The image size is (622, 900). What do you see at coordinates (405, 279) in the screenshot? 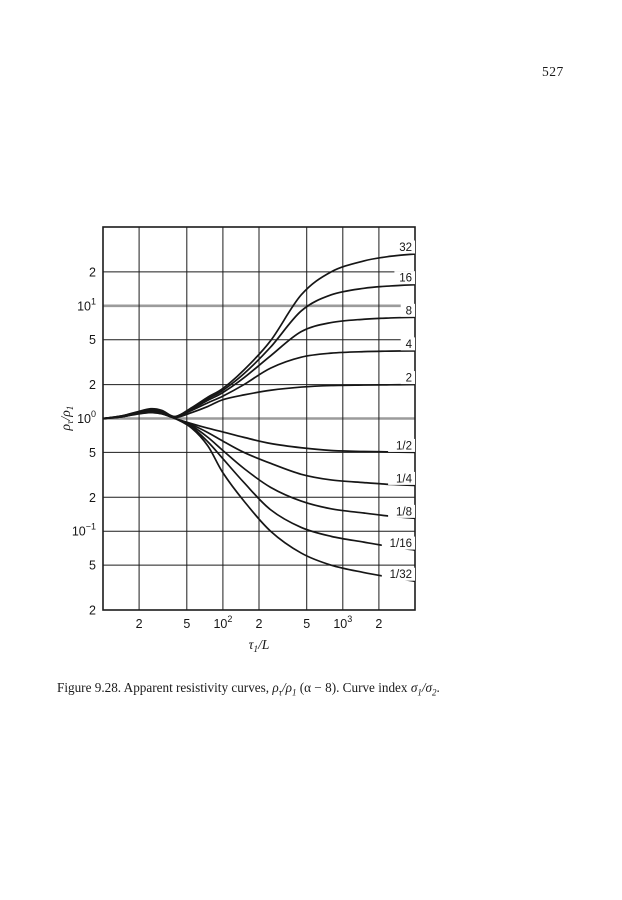
I see `curve-label-16: 16` at bounding box center [405, 279].